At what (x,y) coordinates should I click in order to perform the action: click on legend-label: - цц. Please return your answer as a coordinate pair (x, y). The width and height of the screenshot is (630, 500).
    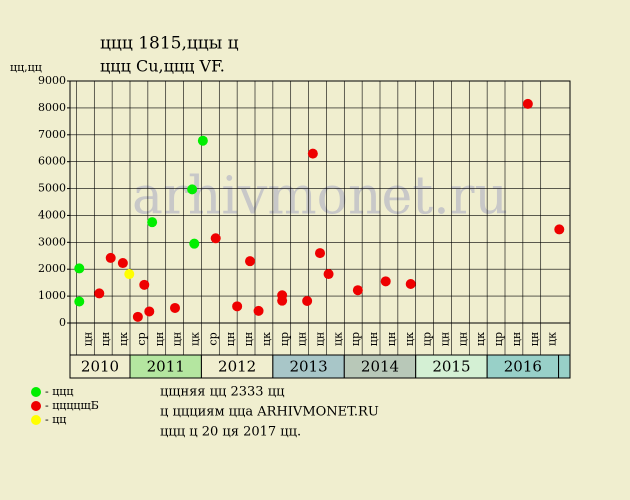
    Looking at the image, I should click on (55, 419).